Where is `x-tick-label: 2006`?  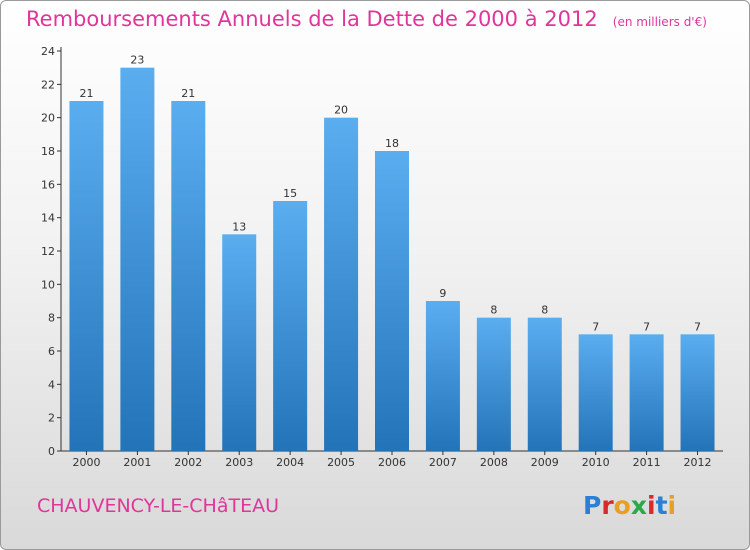 x-tick-label: 2006 is located at coordinates (392, 462).